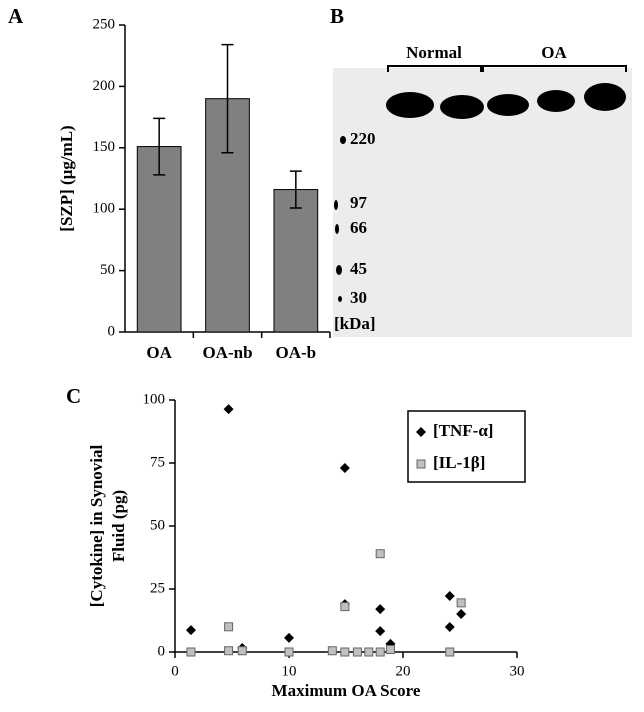  I want to click on marker-label: 97, so click(359, 202).